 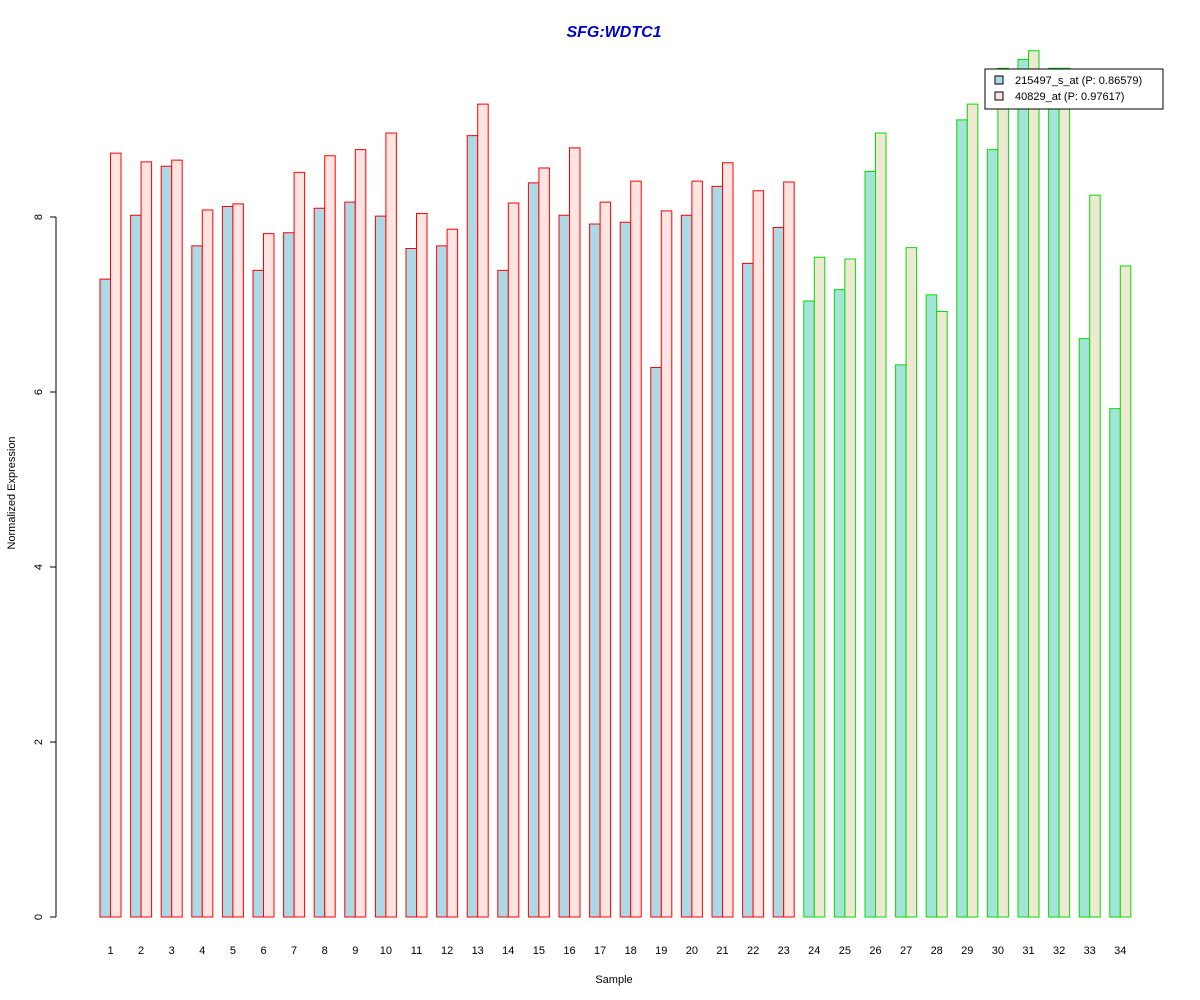 What do you see at coordinates (814, 951) in the screenshot?
I see `x-tick-label: 24` at bounding box center [814, 951].